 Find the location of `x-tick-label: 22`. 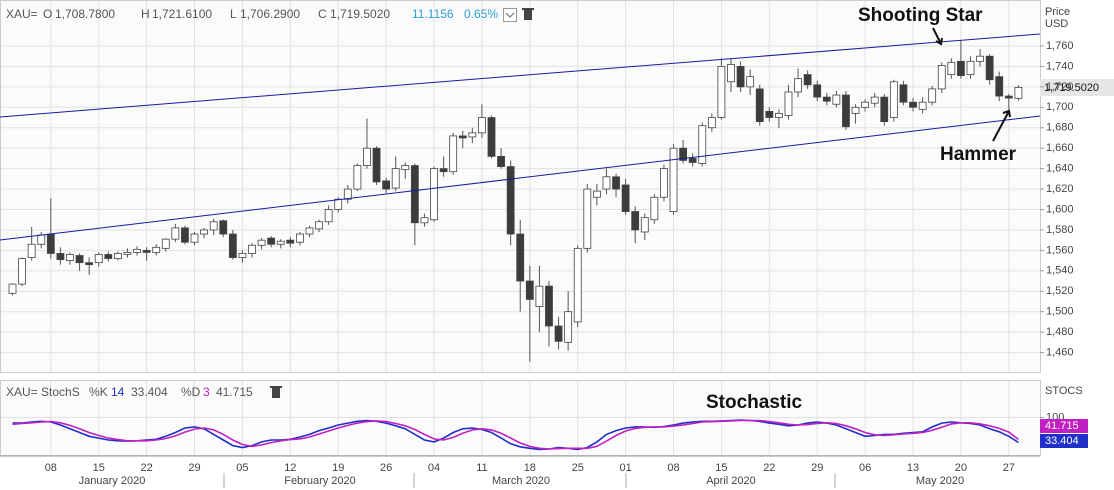

x-tick-label: 22 is located at coordinates (146, 468).